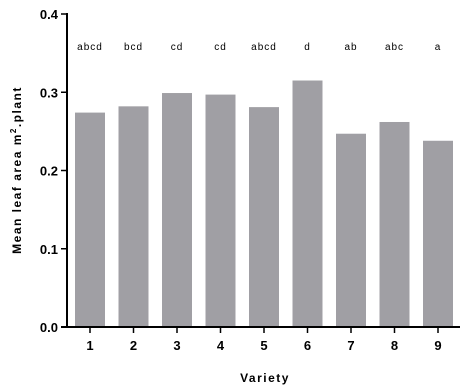 This screenshot has height=387, width=467. I want to click on group-letter-2: bcd, so click(133, 47).